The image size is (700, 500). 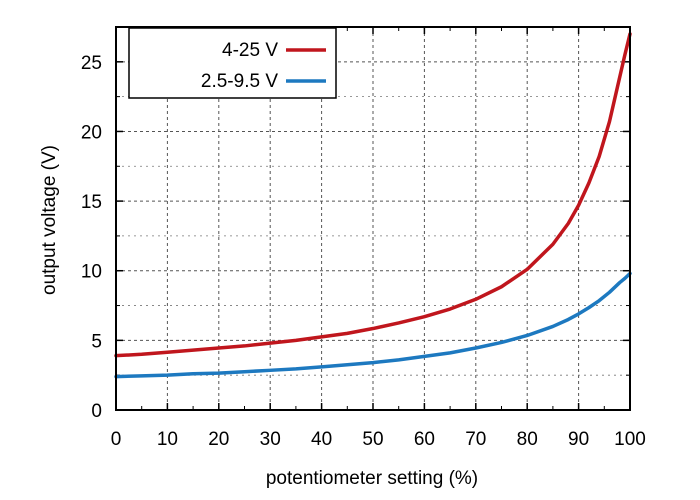 I want to click on x-tick-label: 30, so click(x=270, y=439).